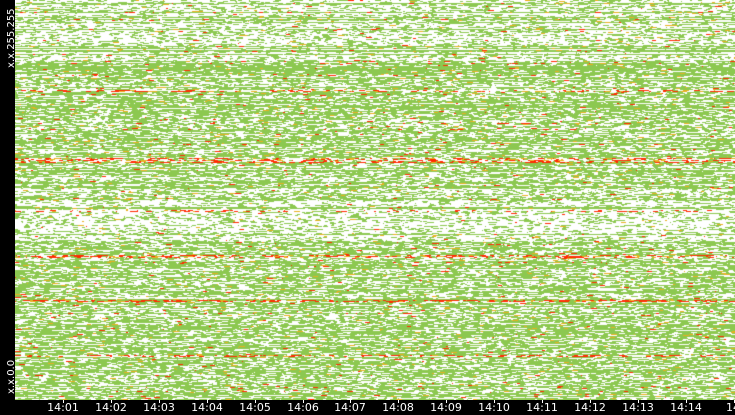  What do you see at coordinates (638, 407) in the screenshot?
I see `x-tick-label: 14:13` at bounding box center [638, 407].